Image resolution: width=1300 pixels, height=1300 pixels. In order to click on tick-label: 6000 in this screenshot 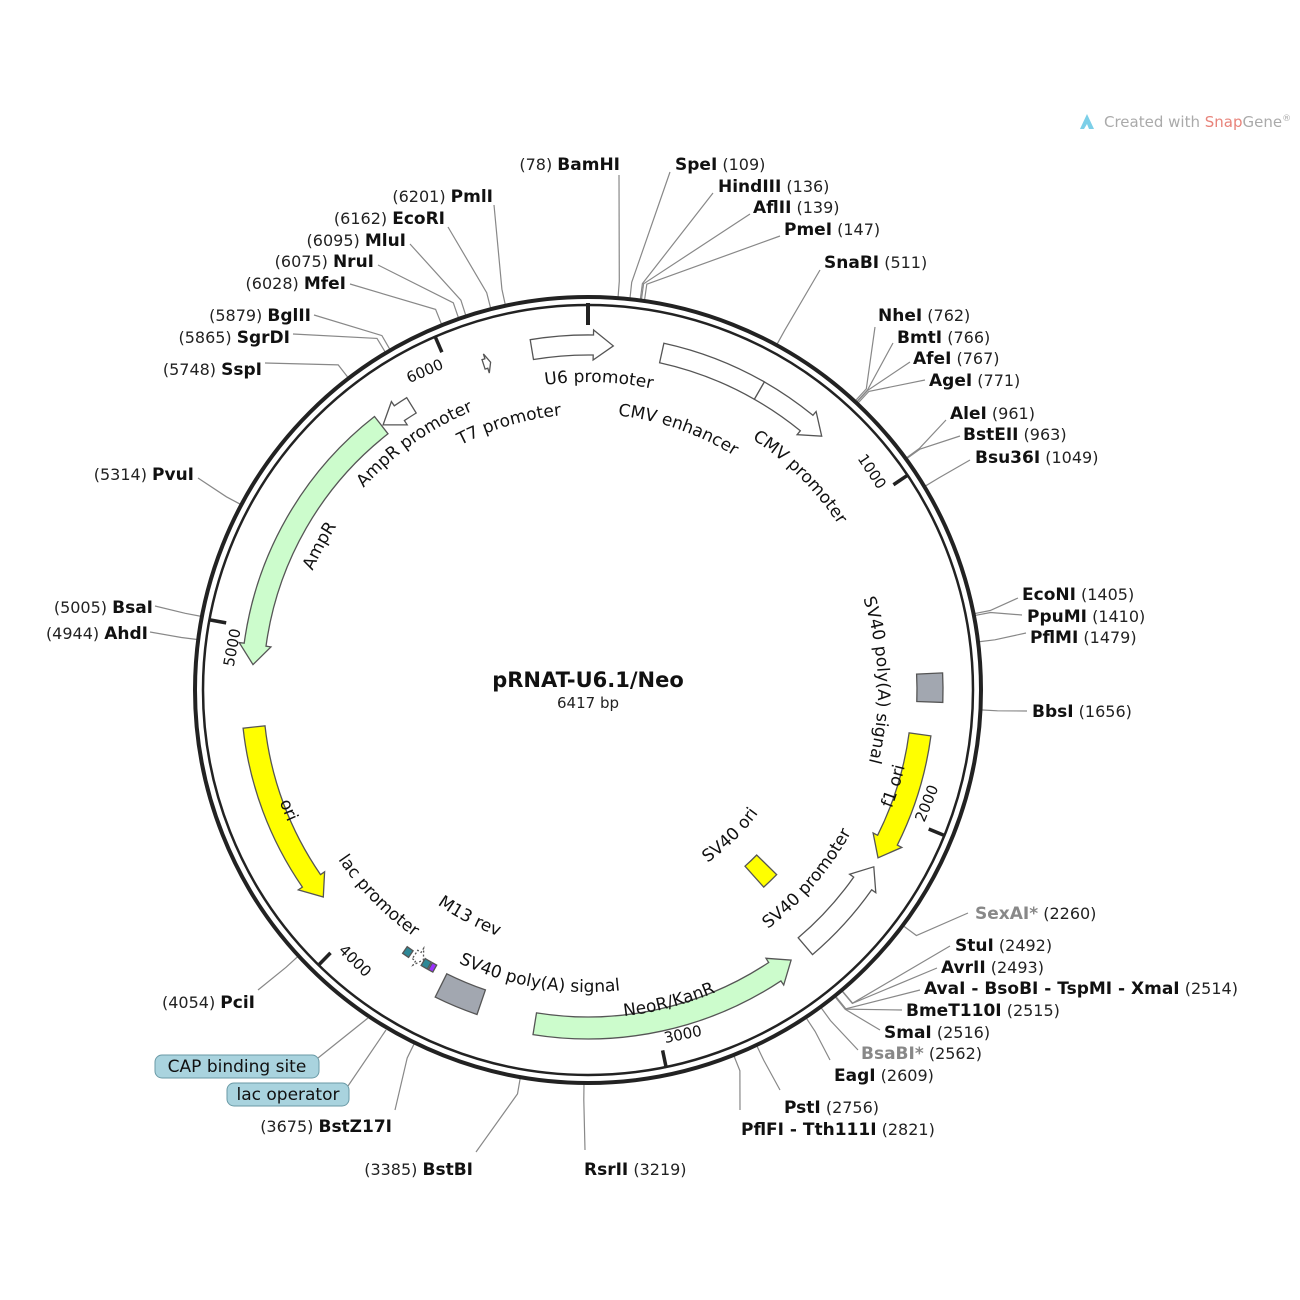, I will do `click(425, 371)`.